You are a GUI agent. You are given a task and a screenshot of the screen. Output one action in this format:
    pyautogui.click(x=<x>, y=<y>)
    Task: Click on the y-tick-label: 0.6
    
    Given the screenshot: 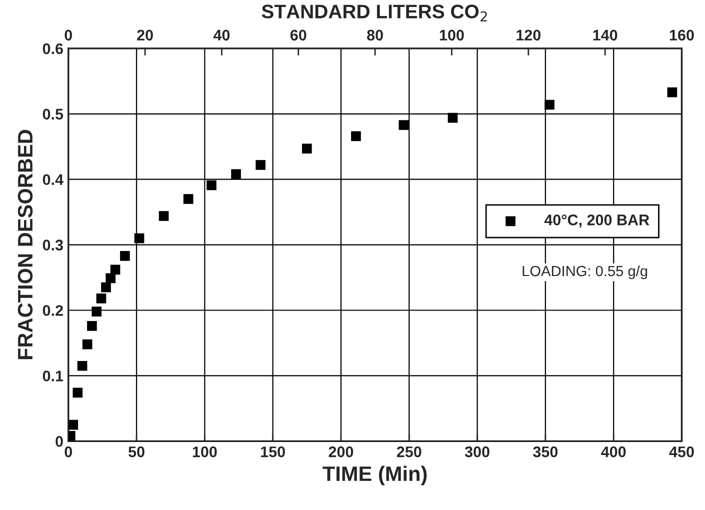 What is the action you would take?
    pyautogui.click(x=52, y=48)
    